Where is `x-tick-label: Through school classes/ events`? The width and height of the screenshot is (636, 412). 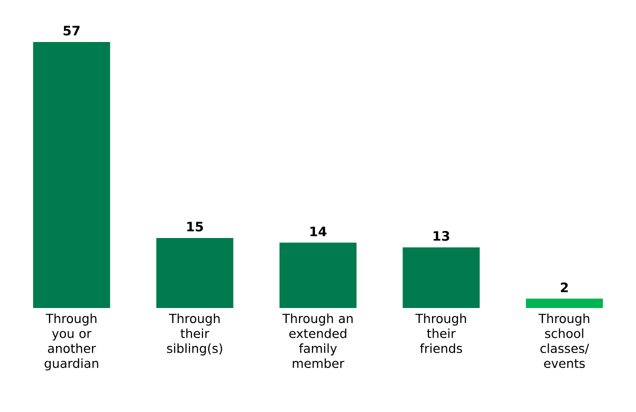 x-tick-label: Through school classes/ events is located at coordinates (564, 341).